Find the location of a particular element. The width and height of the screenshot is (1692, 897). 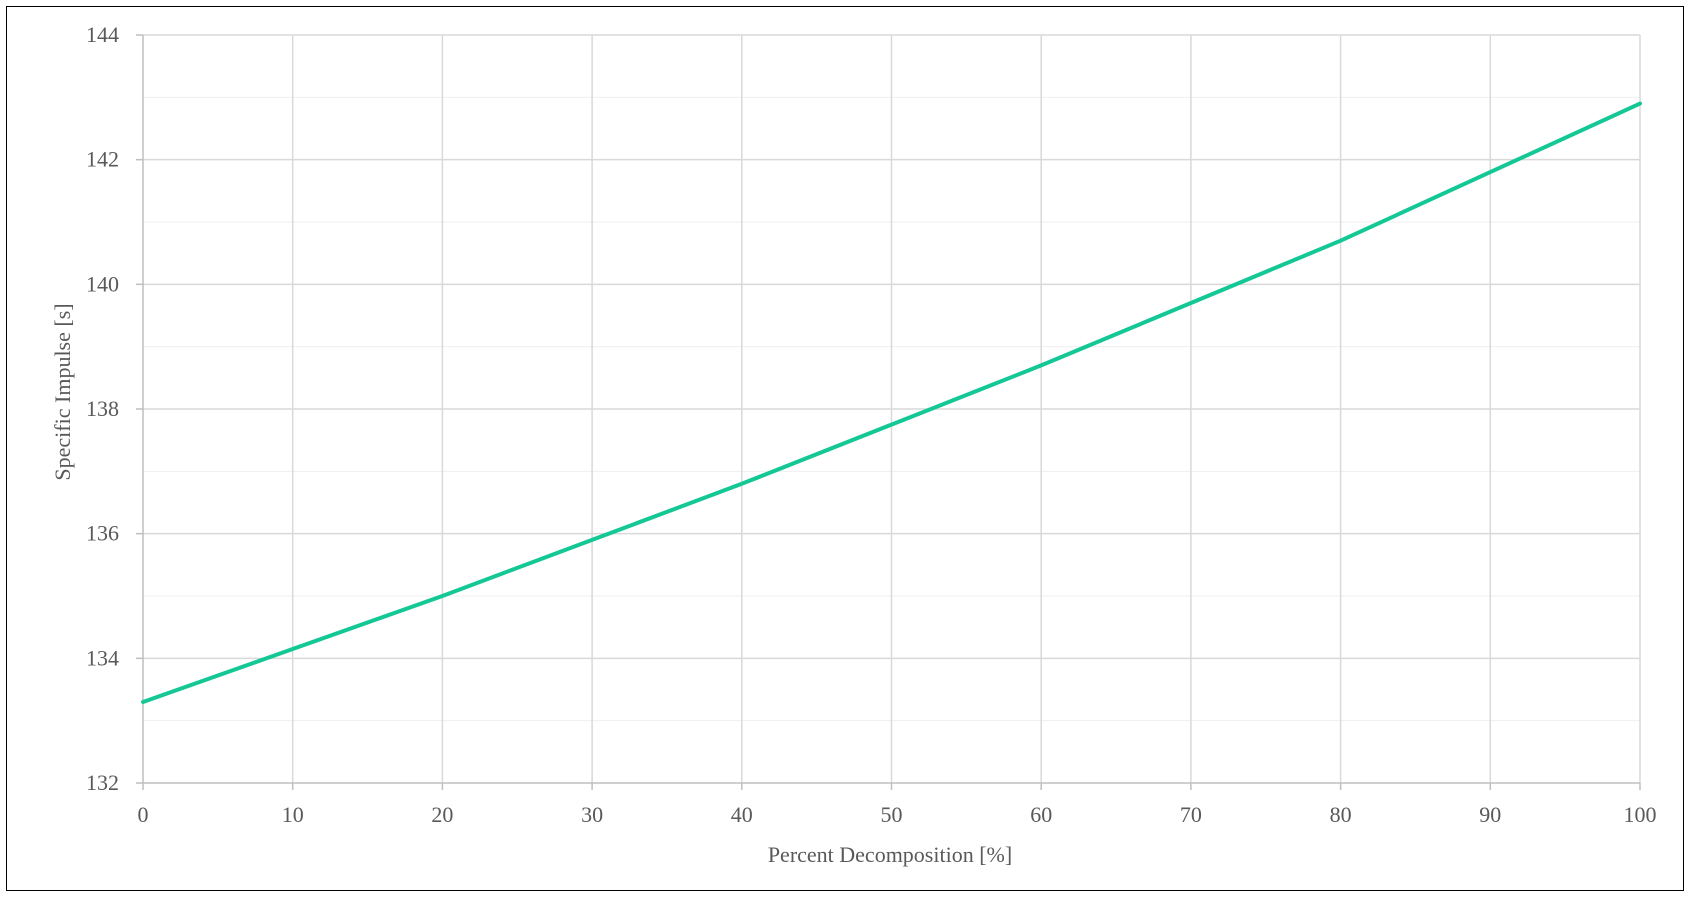

x-tick-label: 100 is located at coordinates (1640, 814).